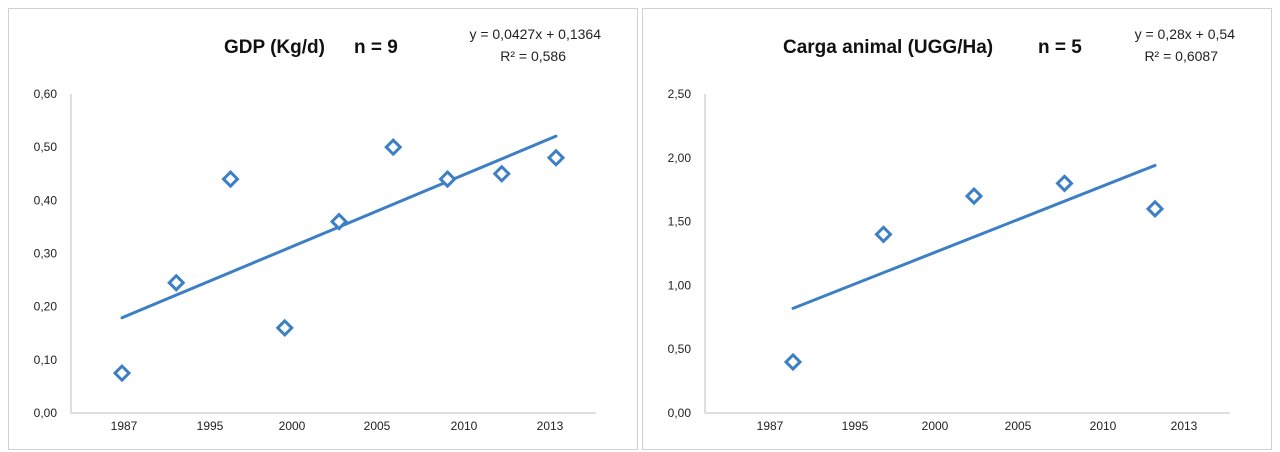  I want to click on y-tick-label: 0,30, so click(46, 254).